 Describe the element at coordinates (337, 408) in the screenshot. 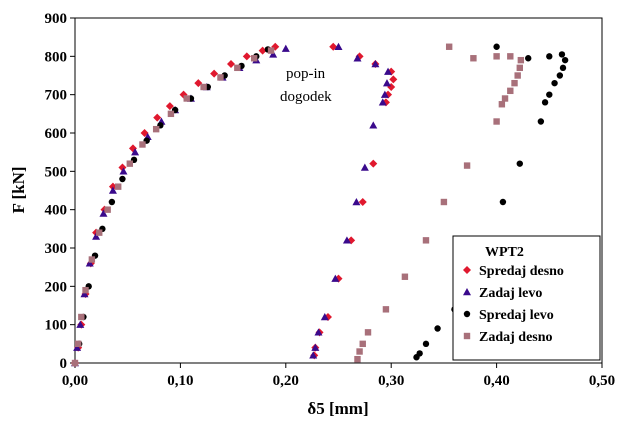

I see `x-axis-title: δ5 [mm]` at that location.